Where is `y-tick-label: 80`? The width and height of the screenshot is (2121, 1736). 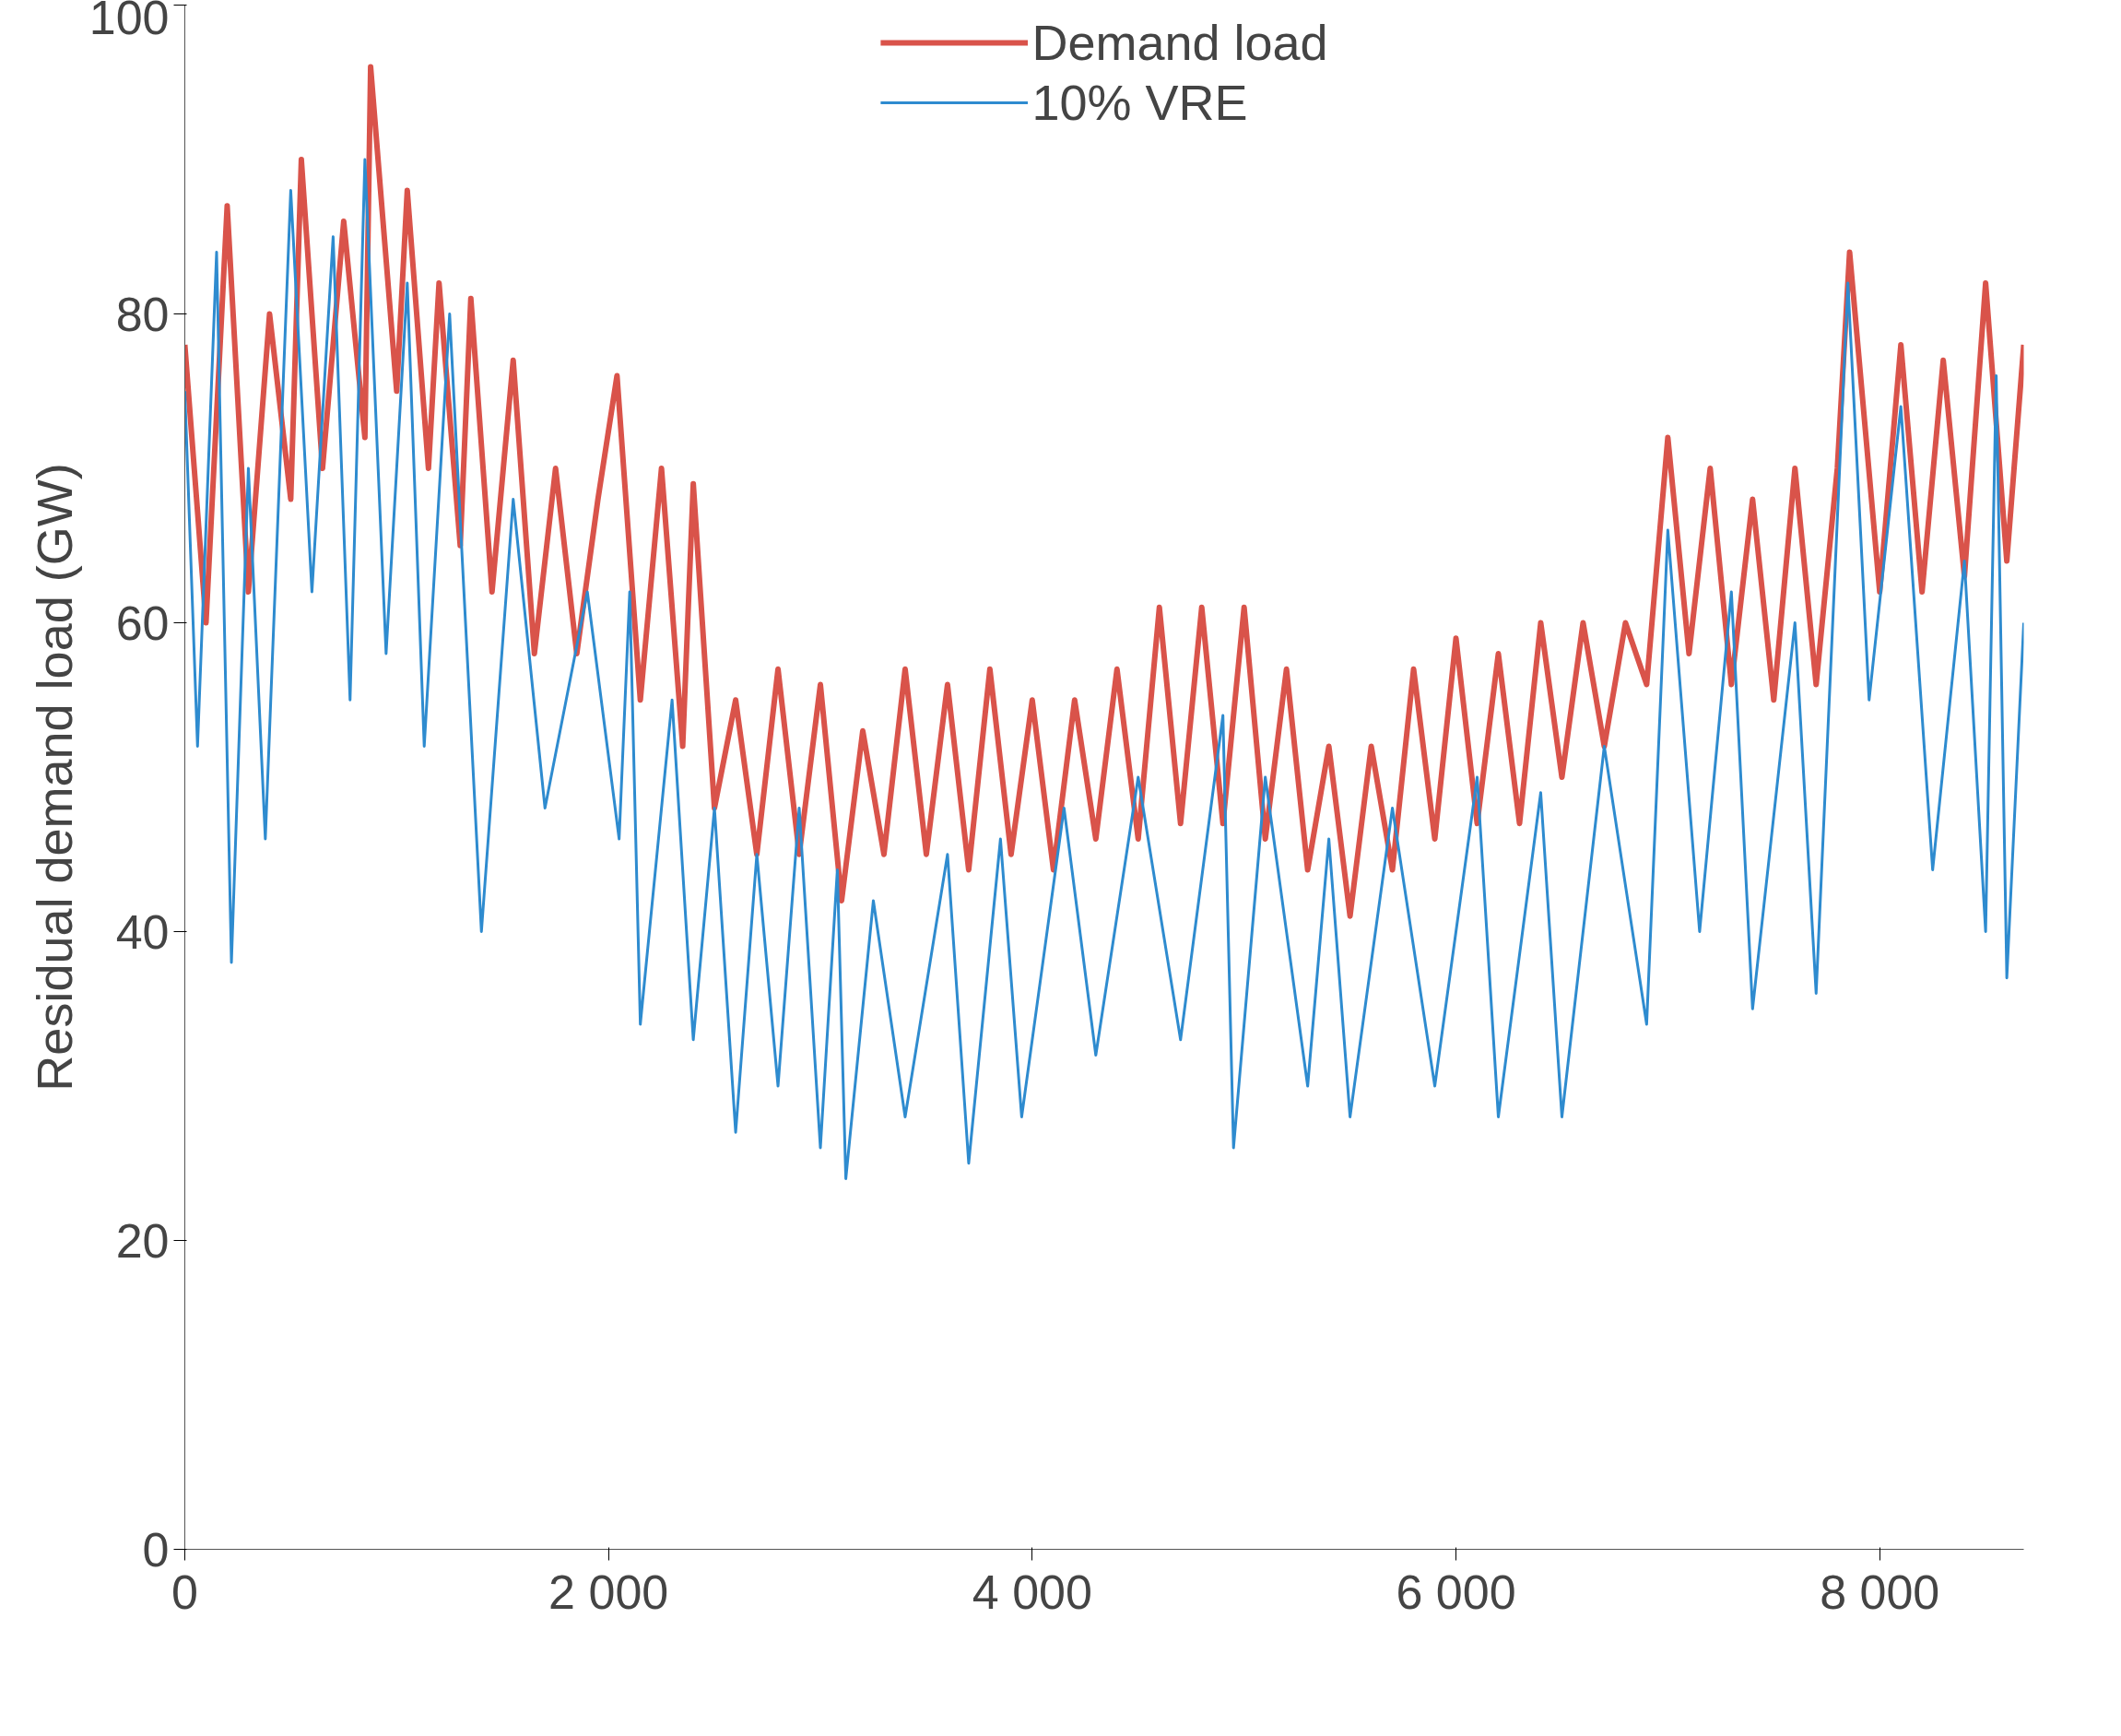
y-tick-label: 80 is located at coordinates (142, 314).